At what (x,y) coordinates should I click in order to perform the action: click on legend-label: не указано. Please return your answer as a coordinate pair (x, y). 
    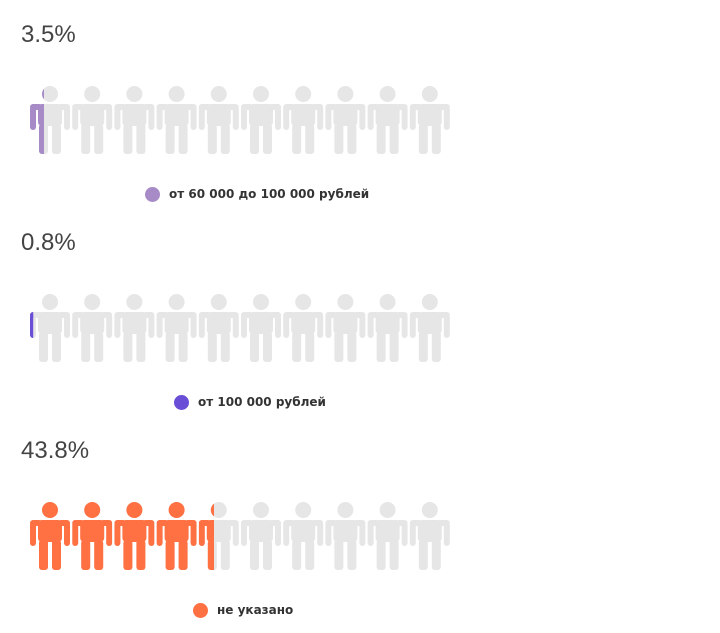
    Looking at the image, I should click on (255, 610).